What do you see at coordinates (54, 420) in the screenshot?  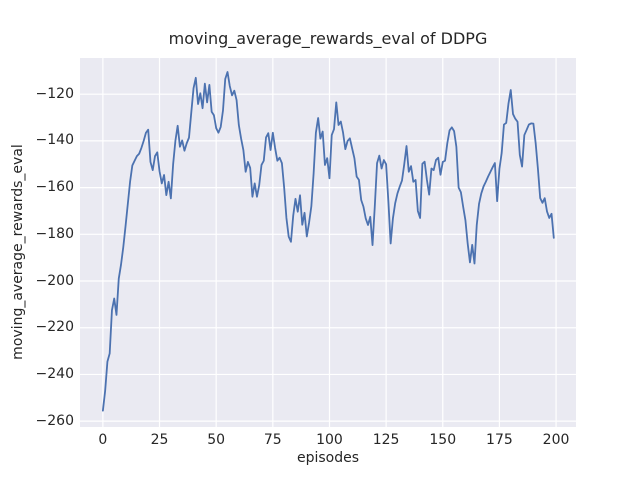 I see `y-tick-label: −260` at bounding box center [54, 420].